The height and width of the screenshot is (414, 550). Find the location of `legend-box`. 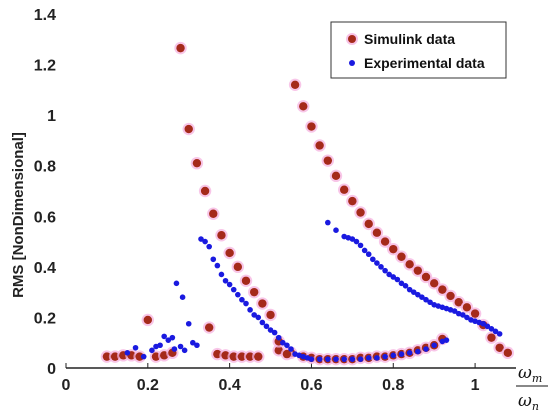

legend-box is located at coordinates (418, 50).